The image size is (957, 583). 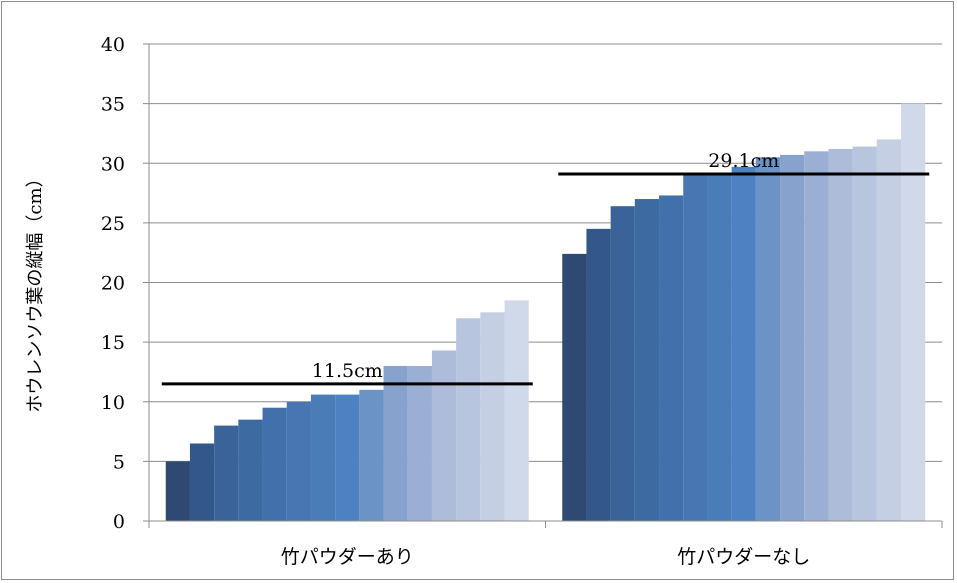 What do you see at coordinates (743, 557) in the screenshot?
I see `category-label: 竹パウダーなし` at bounding box center [743, 557].